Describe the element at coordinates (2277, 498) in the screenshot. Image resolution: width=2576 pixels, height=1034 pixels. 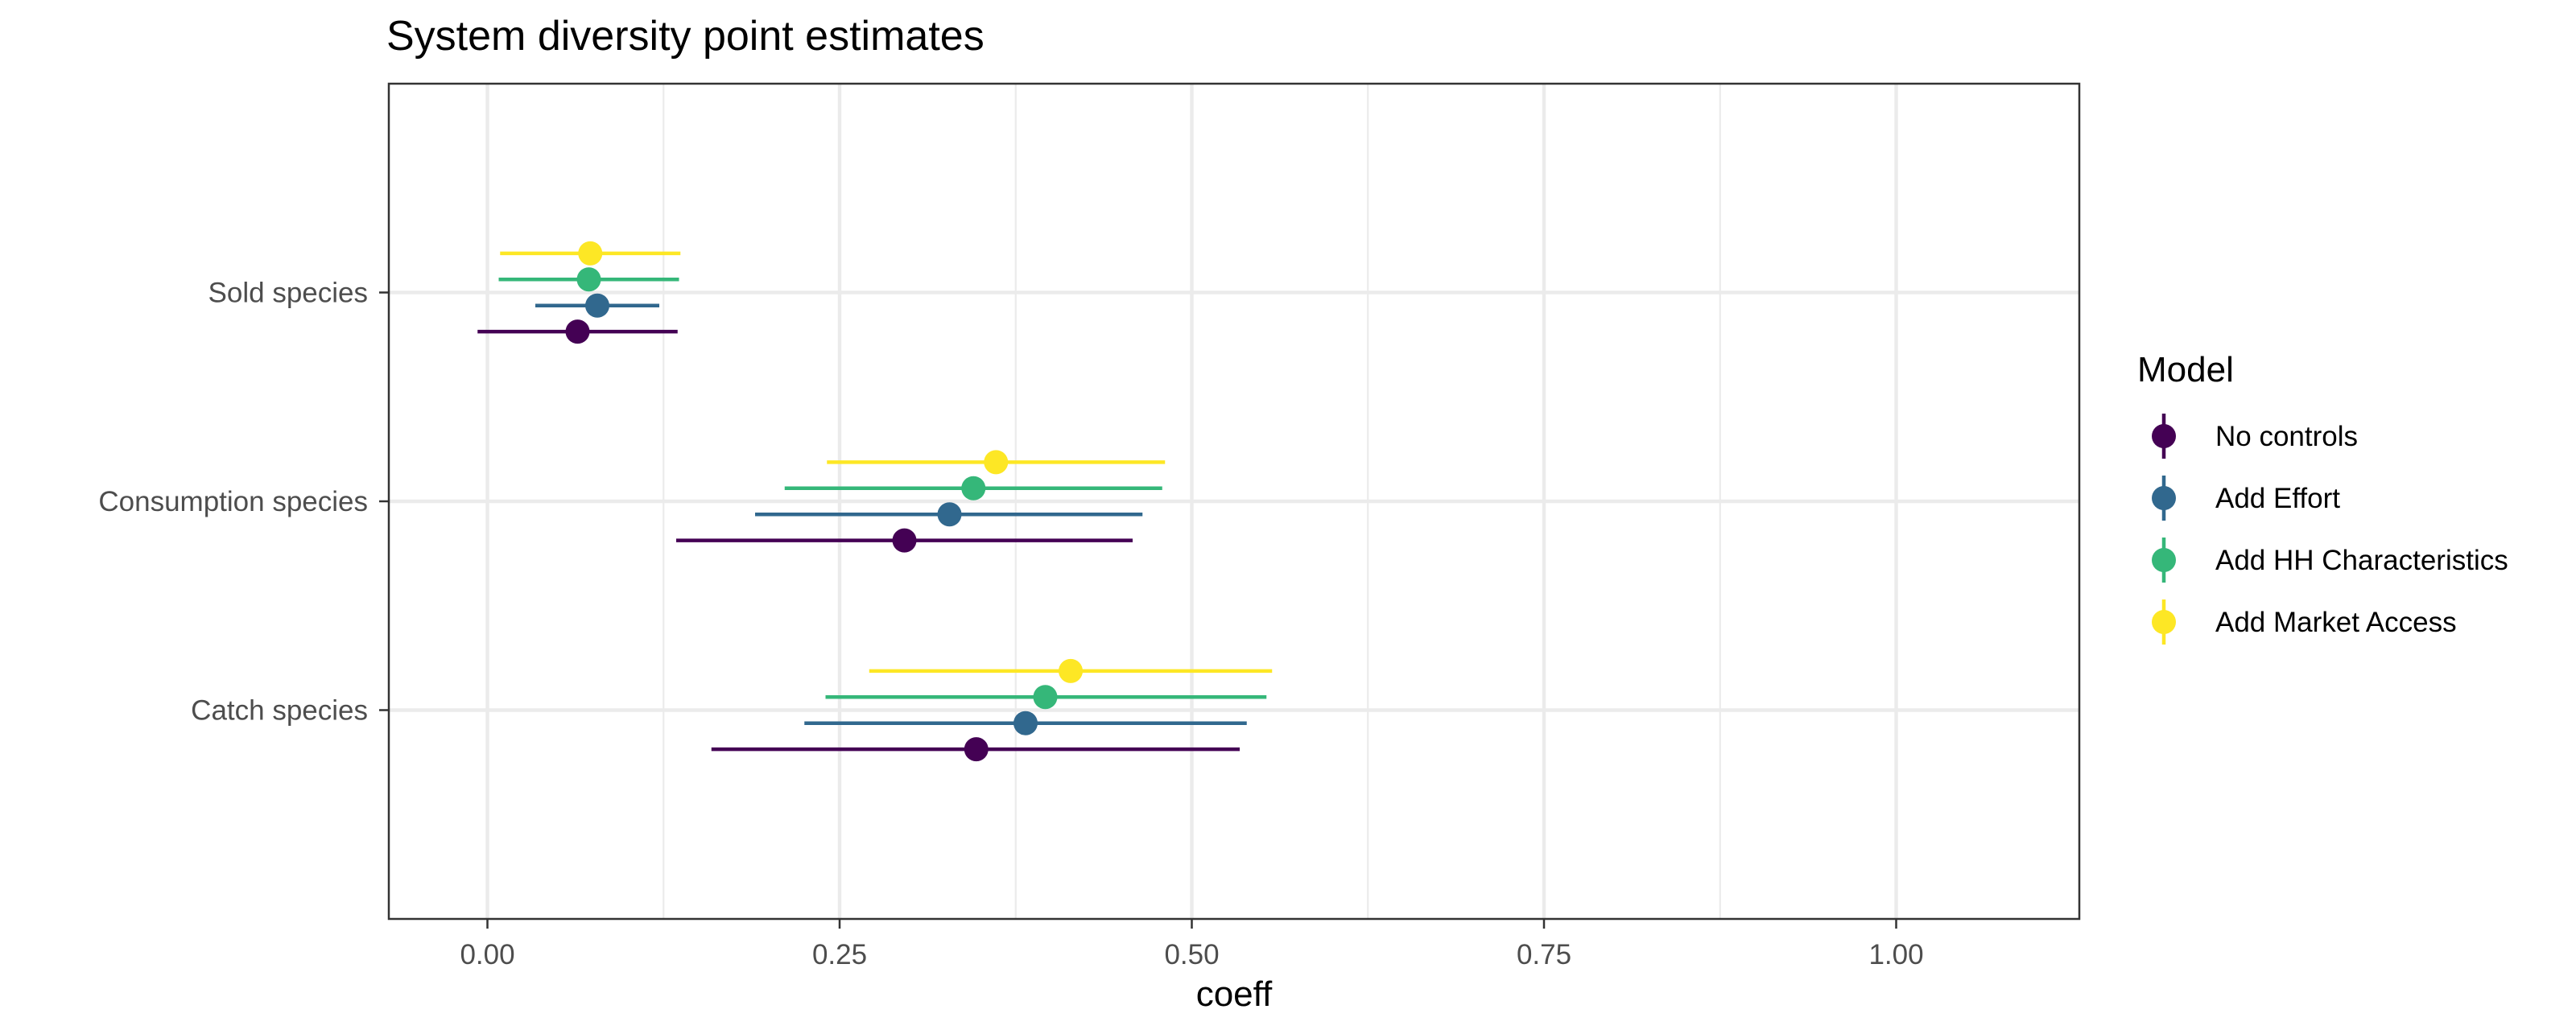
I see `legend-label: Add Effort` at that location.